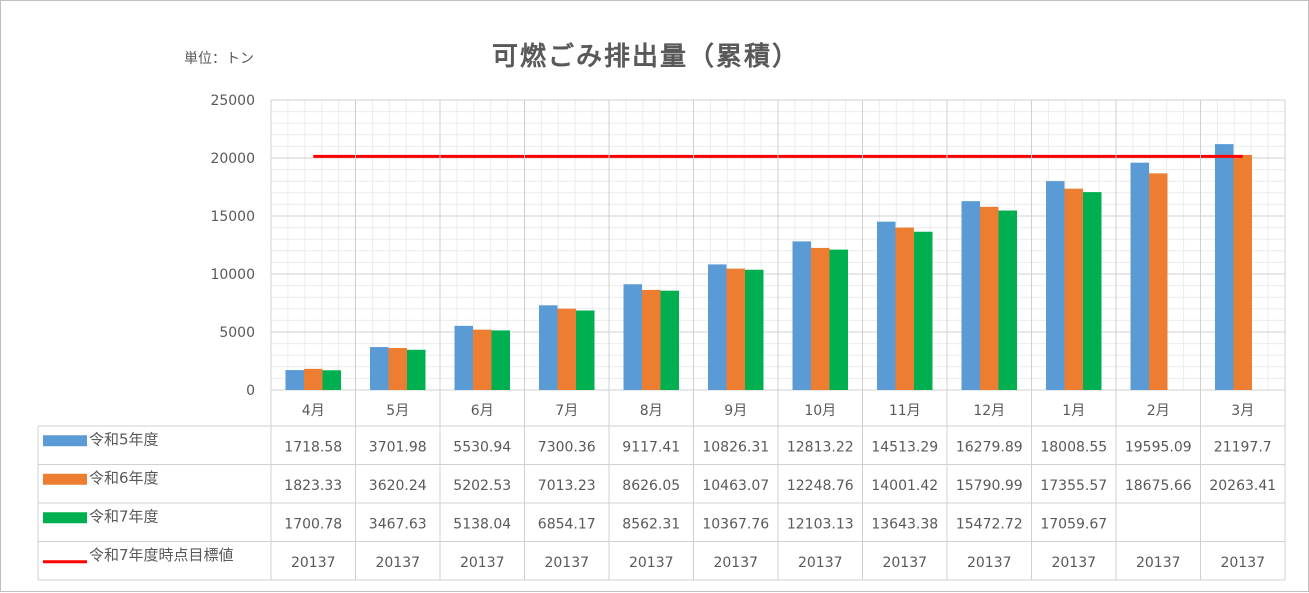 The width and height of the screenshot is (1309, 593). Describe the element at coordinates (232, 159) in the screenshot. I see `y-tick-label: 20000` at that location.